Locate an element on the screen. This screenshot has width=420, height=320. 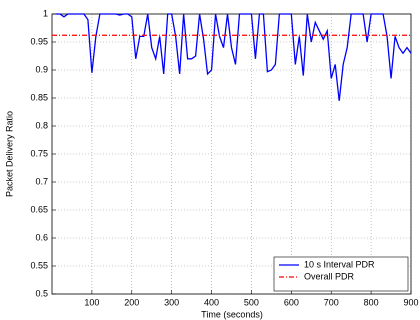
y-tick-label: 0.9 is located at coordinates (41, 69).